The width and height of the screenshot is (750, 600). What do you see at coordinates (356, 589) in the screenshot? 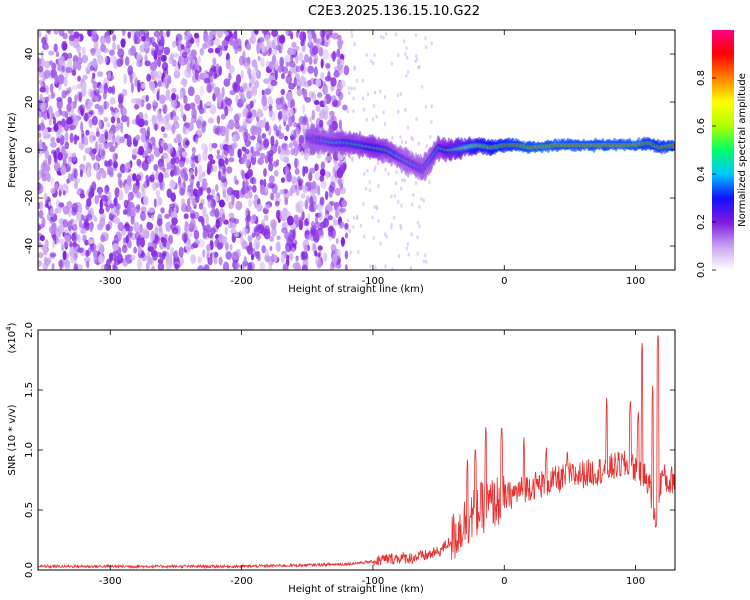
I see `snr-x-axis-label: Height of straight line (km)` at bounding box center [356, 589].